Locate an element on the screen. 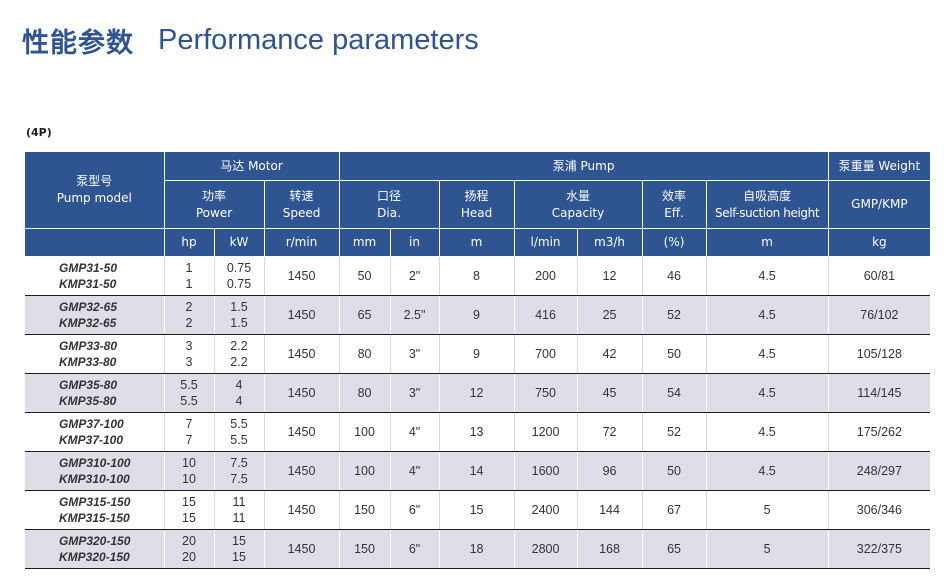  kw-gmp: 1.5 is located at coordinates (239, 307).